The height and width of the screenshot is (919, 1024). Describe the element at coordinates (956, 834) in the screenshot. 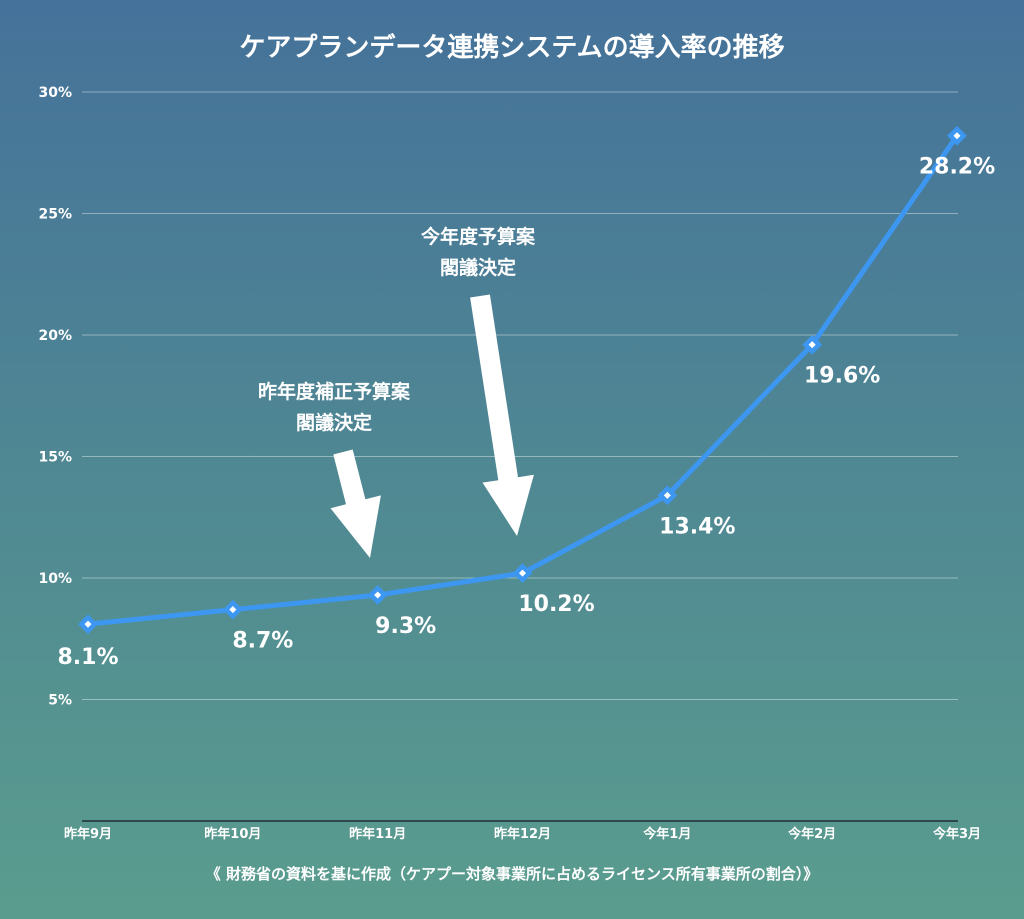

I see `x-tick-label: 今年3月` at that location.